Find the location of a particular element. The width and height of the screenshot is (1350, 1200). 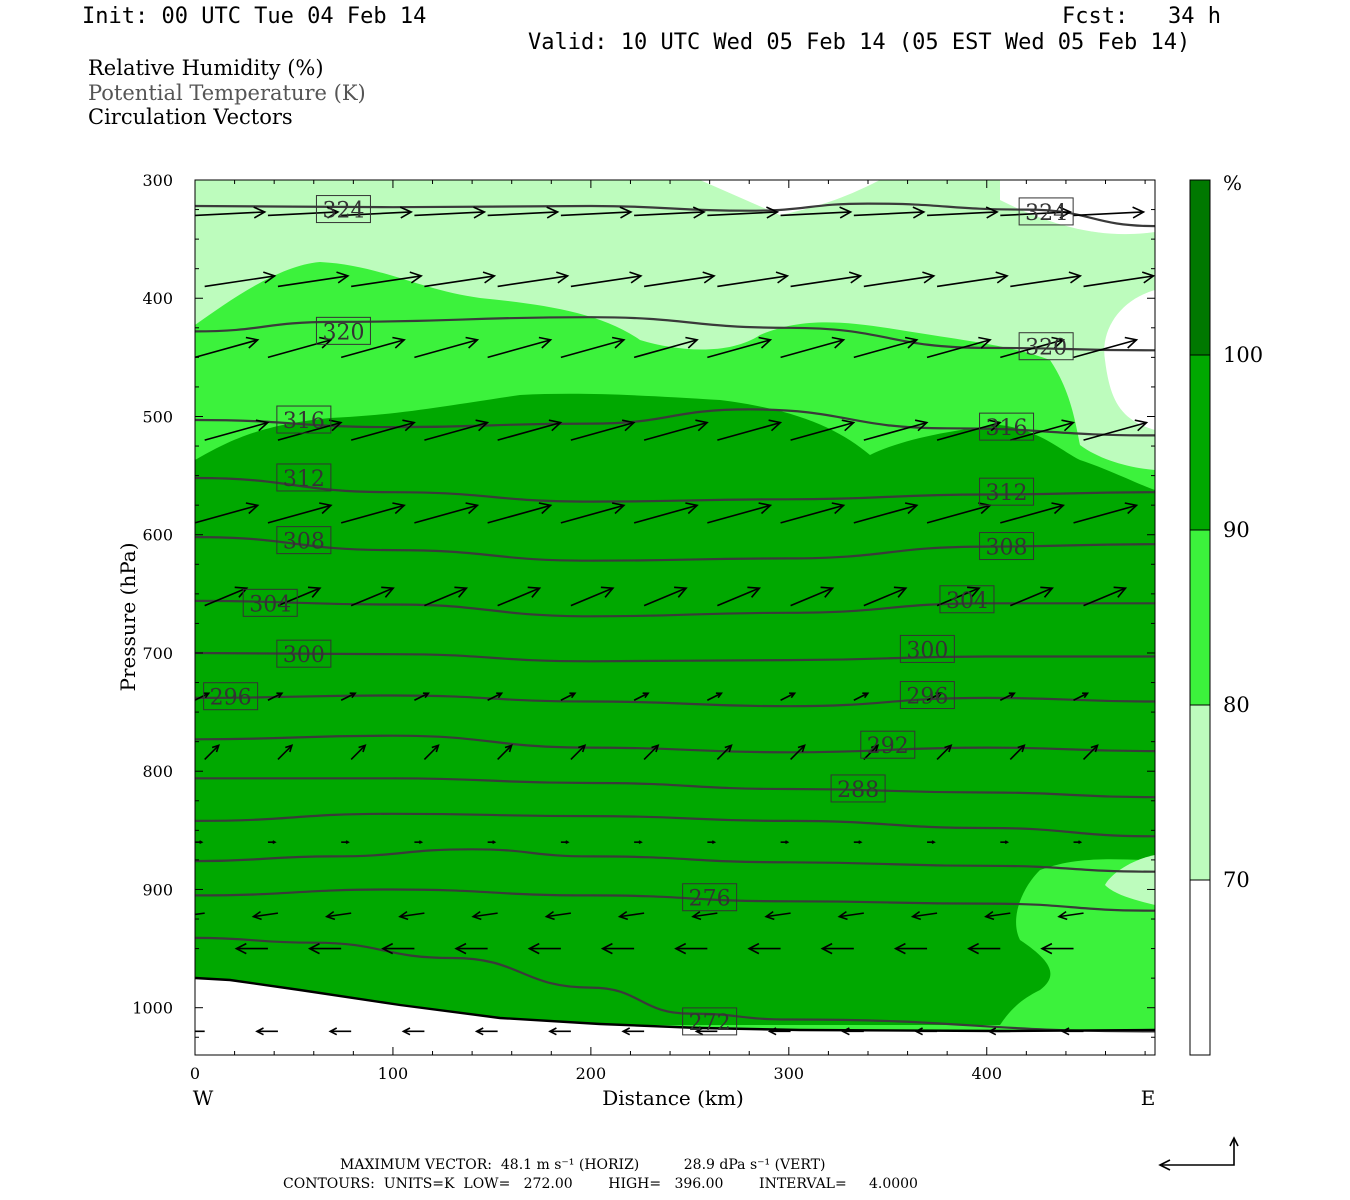

rh-below-70-pocket-east is located at coordinates (1129, 360).